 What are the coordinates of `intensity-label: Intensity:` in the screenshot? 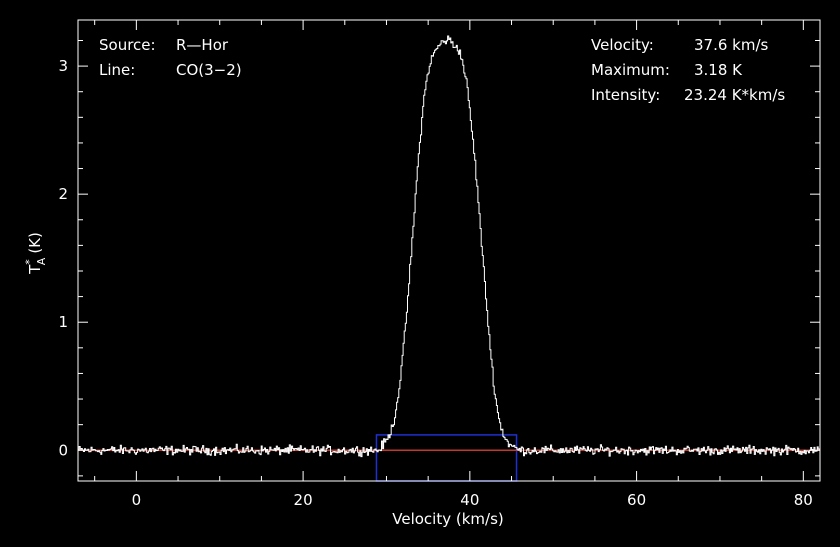 It's located at (626, 95).